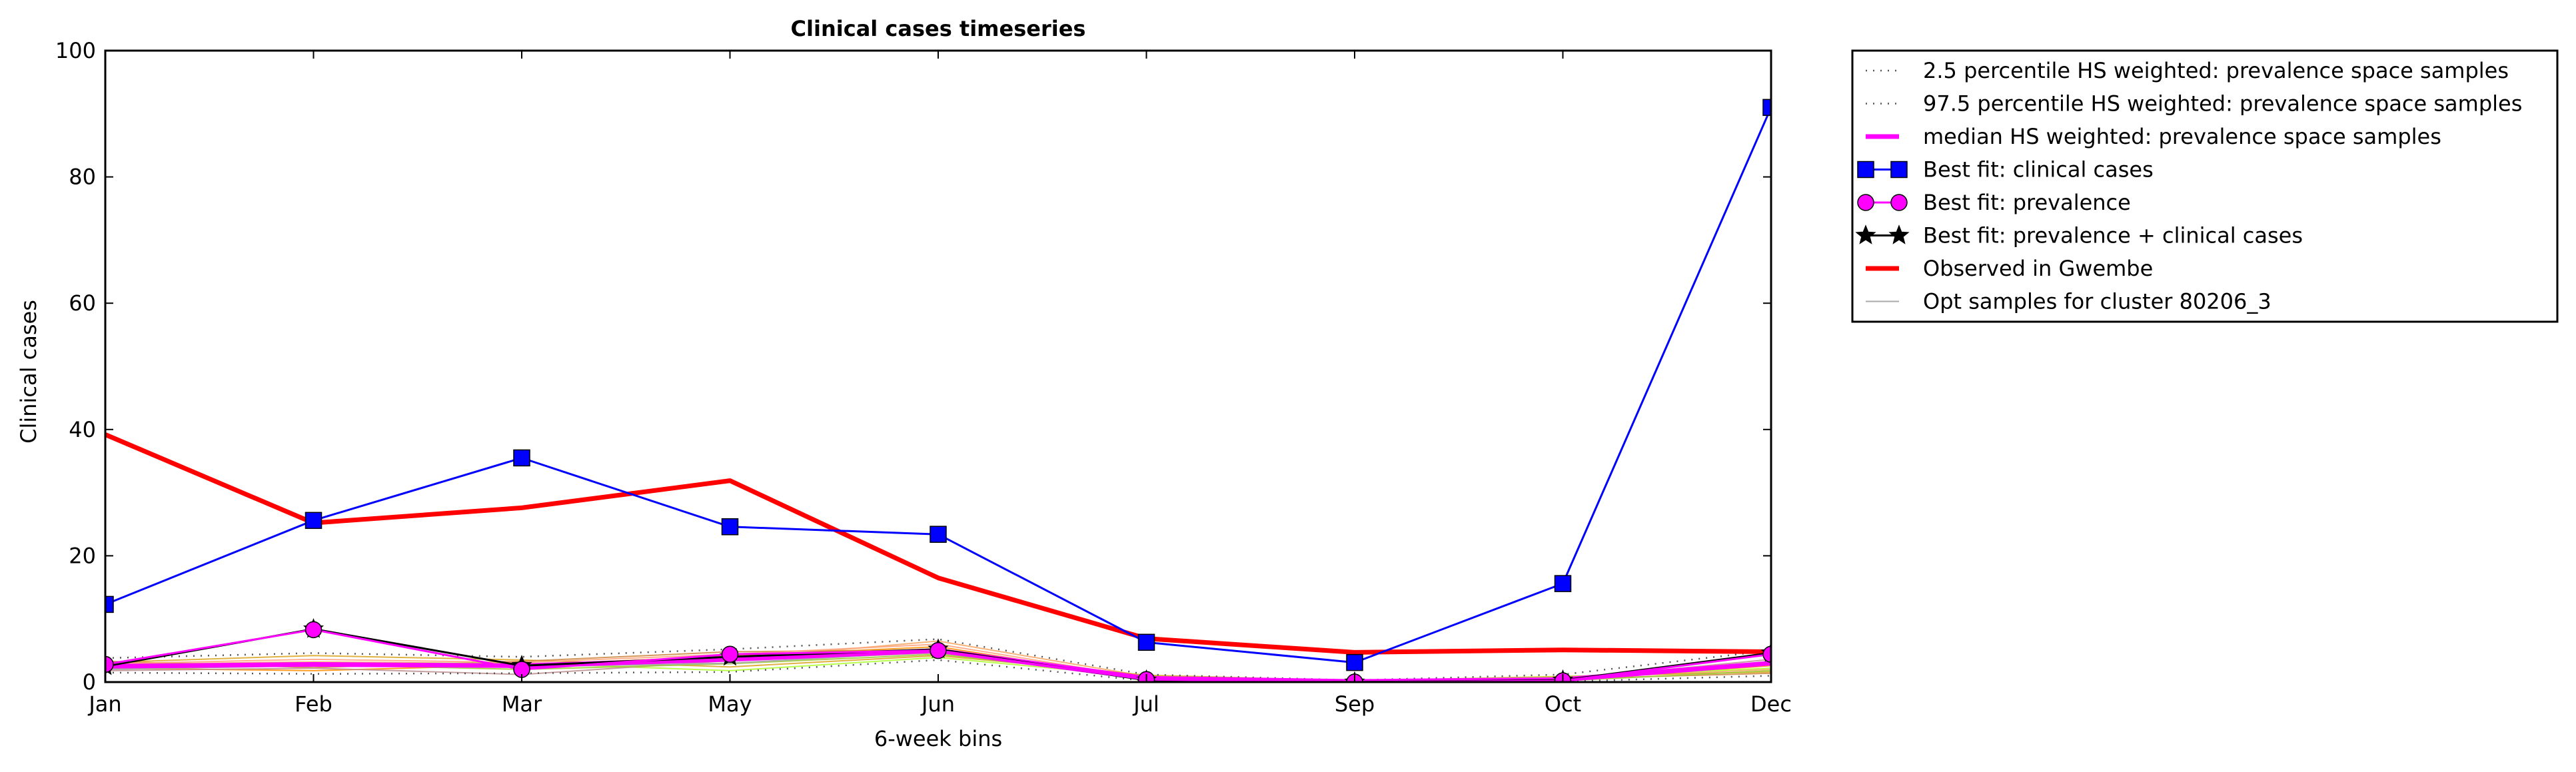  Describe the element at coordinates (939, 28) in the screenshot. I see `chart-title: Clinical cases timeseries` at that location.